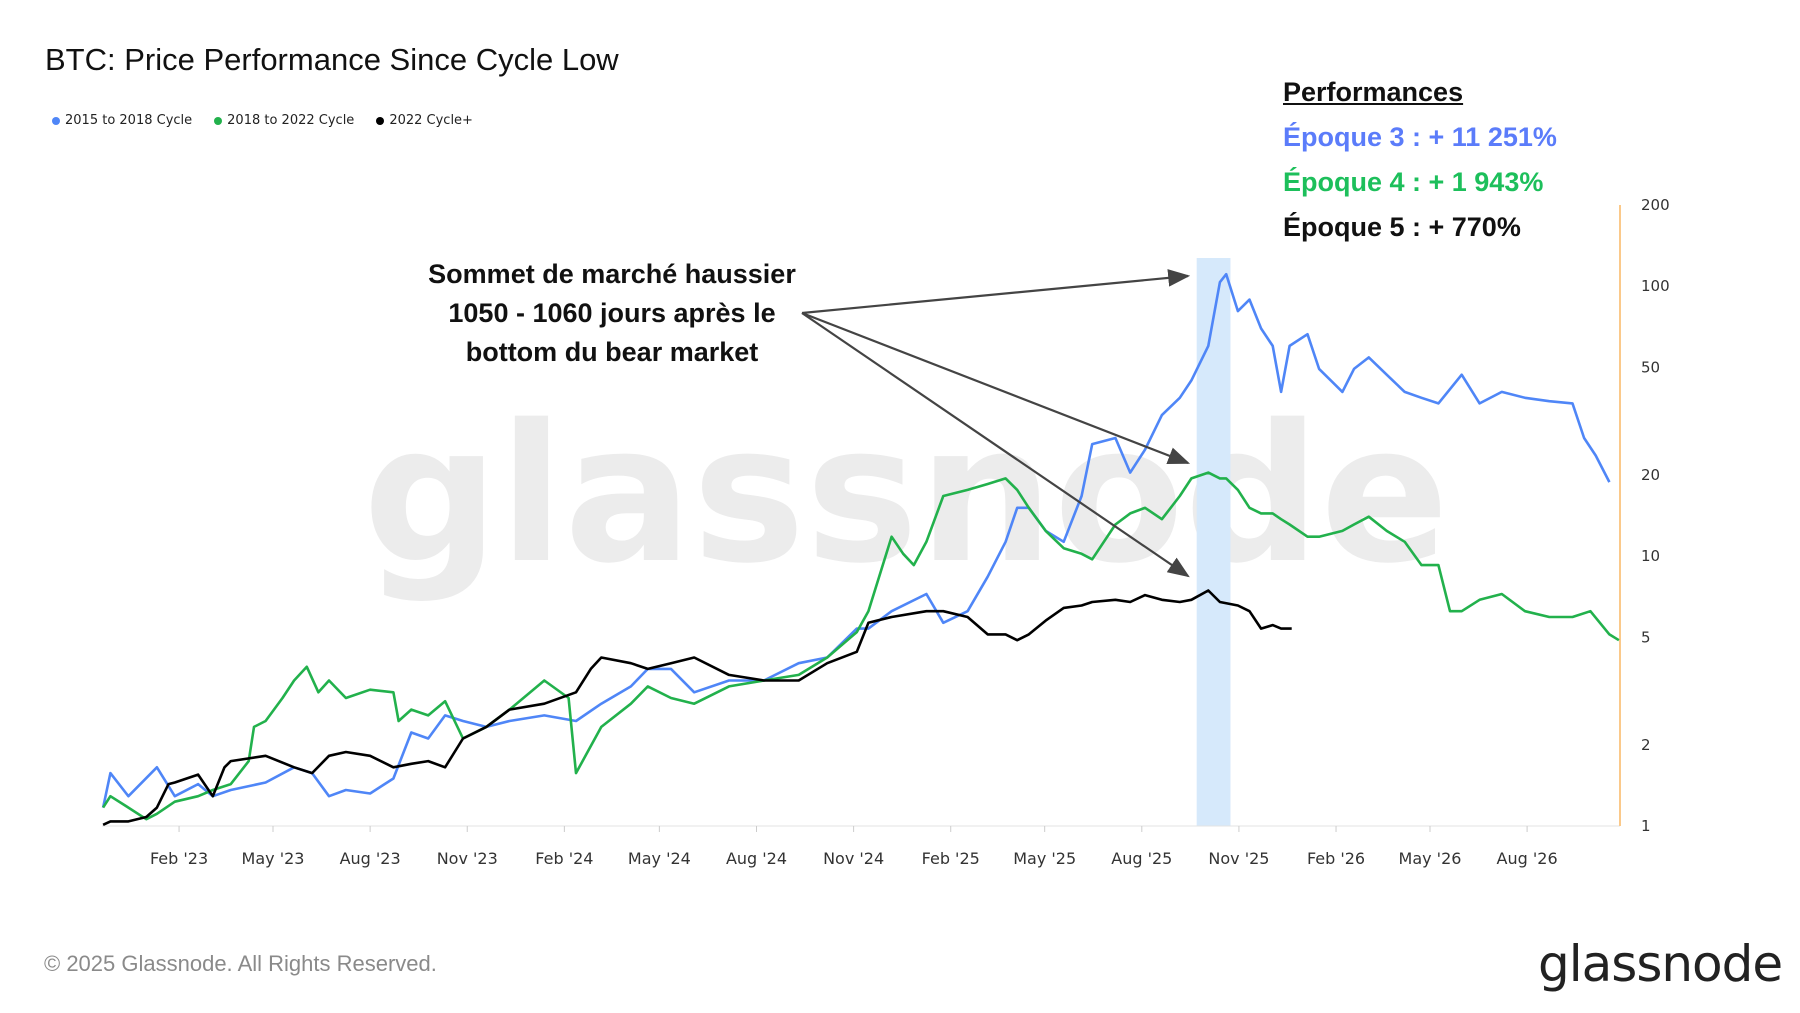 The image size is (1800, 1013). Describe the element at coordinates (996, 292) in the screenshot. I see `arrow-to-blue-peak` at that location.